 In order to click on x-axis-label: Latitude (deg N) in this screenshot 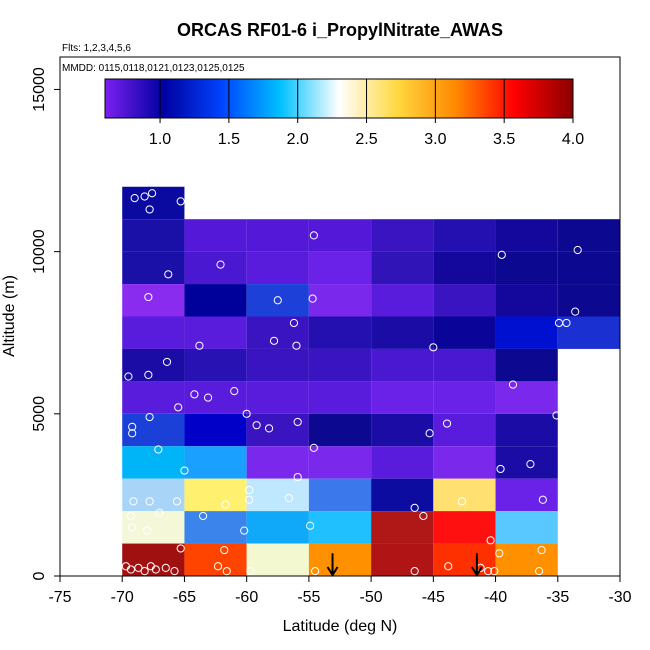, I will do `click(340, 626)`.